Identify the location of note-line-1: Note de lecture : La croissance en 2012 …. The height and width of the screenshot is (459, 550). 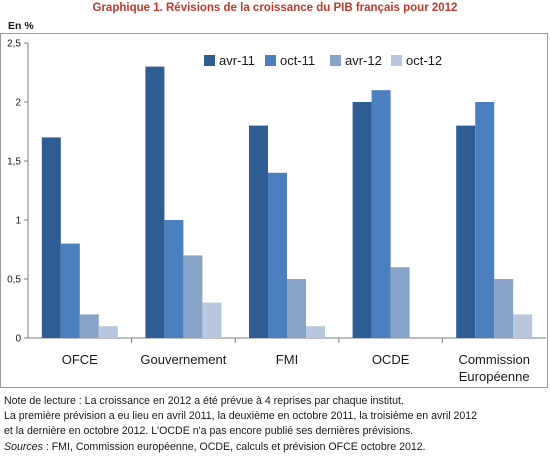
(204, 401).